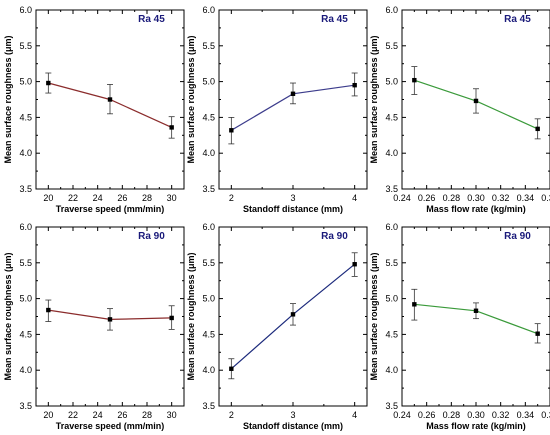 Image resolution: width=550 pixels, height=435 pixels. Describe the element at coordinates (122, 415) in the screenshot. I see `x-tick-label: 26` at that location.